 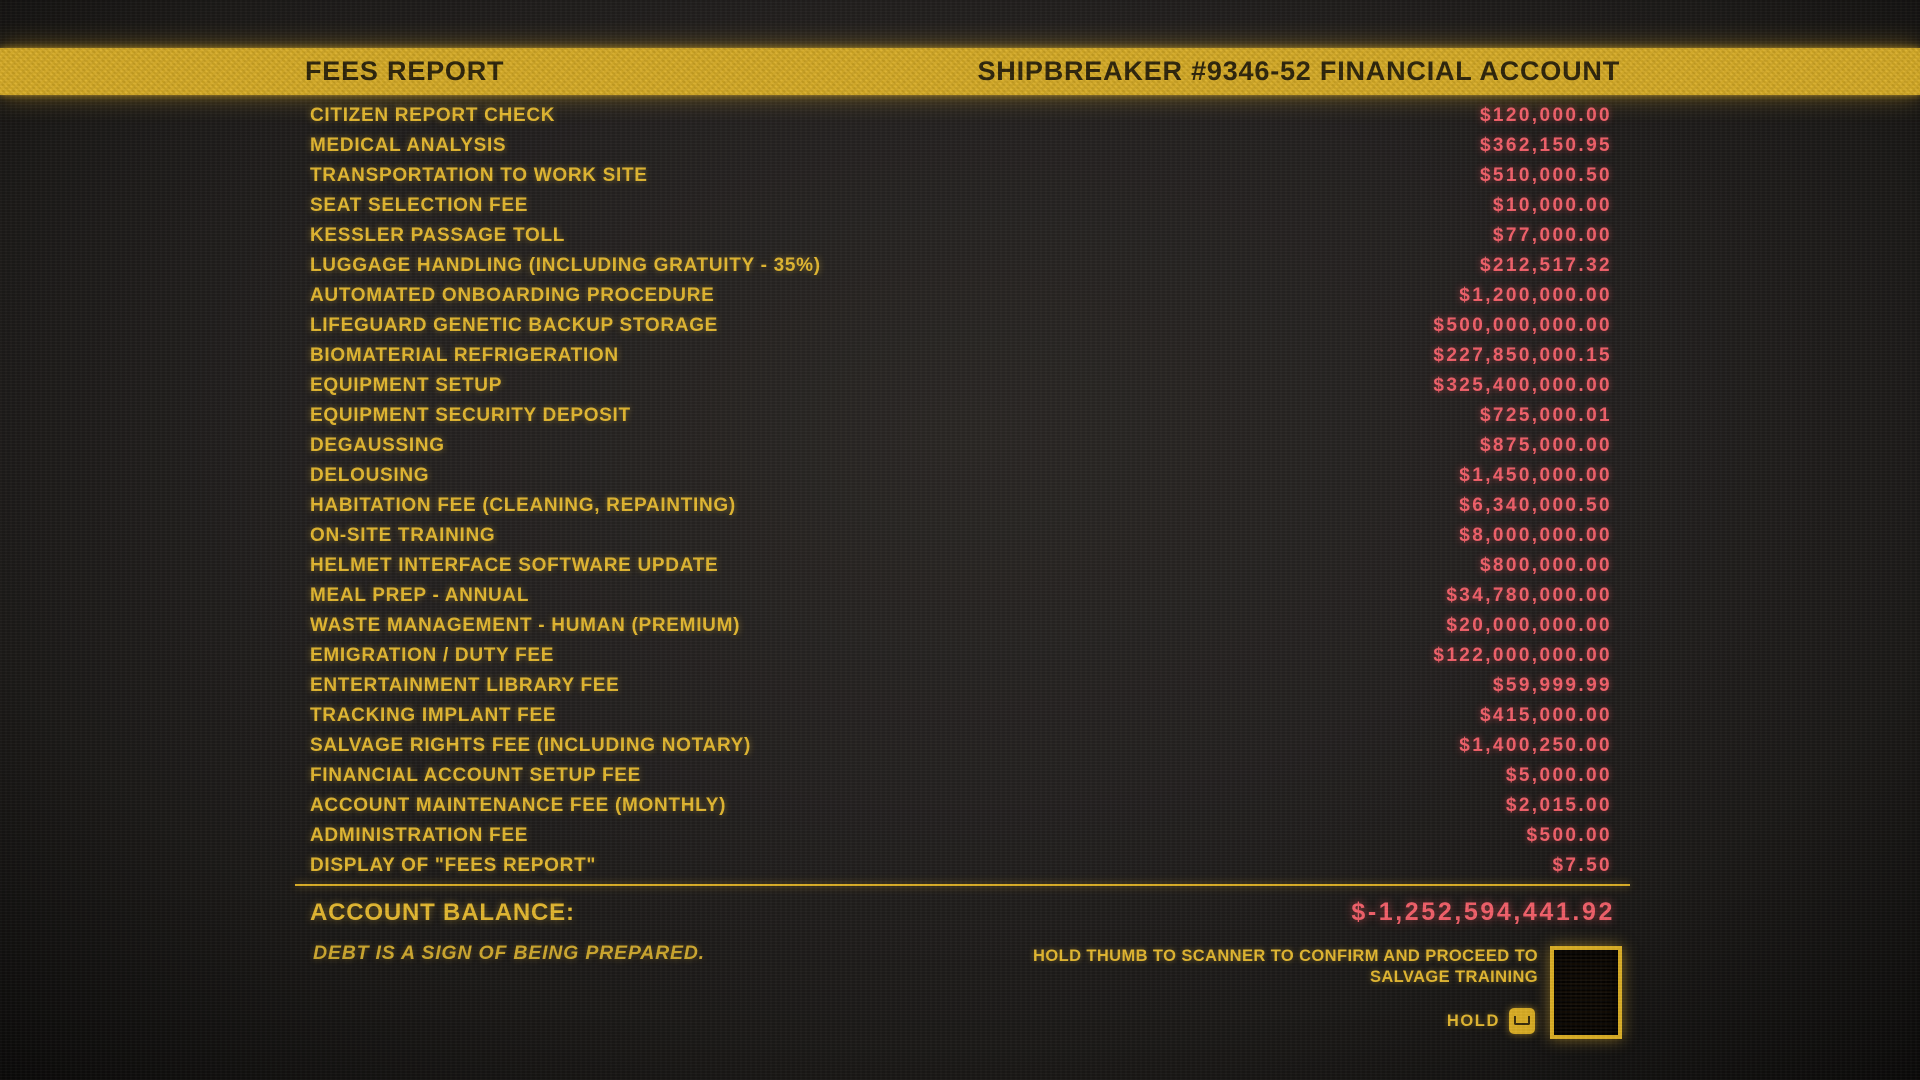 What do you see at coordinates (962, 912) in the screenshot?
I see `balance-row: ACCOUNT BALANCE: $-1,252,594,441.92` at bounding box center [962, 912].